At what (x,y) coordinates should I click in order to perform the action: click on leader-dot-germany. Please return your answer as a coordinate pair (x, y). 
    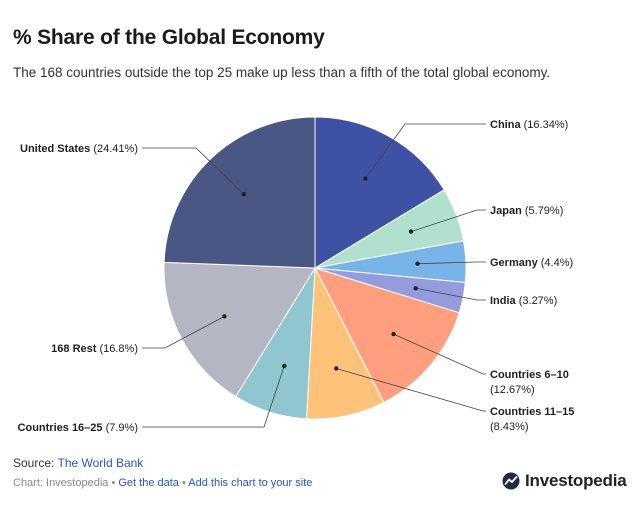
    Looking at the image, I should click on (417, 263).